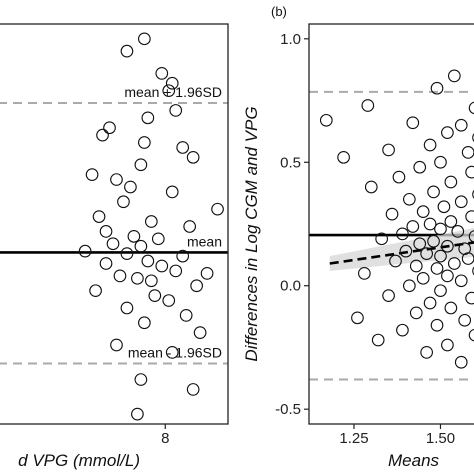 Image resolution: width=474 pixels, height=474 pixels. Describe the element at coordinates (288, 409) in the screenshot. I see `y-tick-label: -0.5` at that location.